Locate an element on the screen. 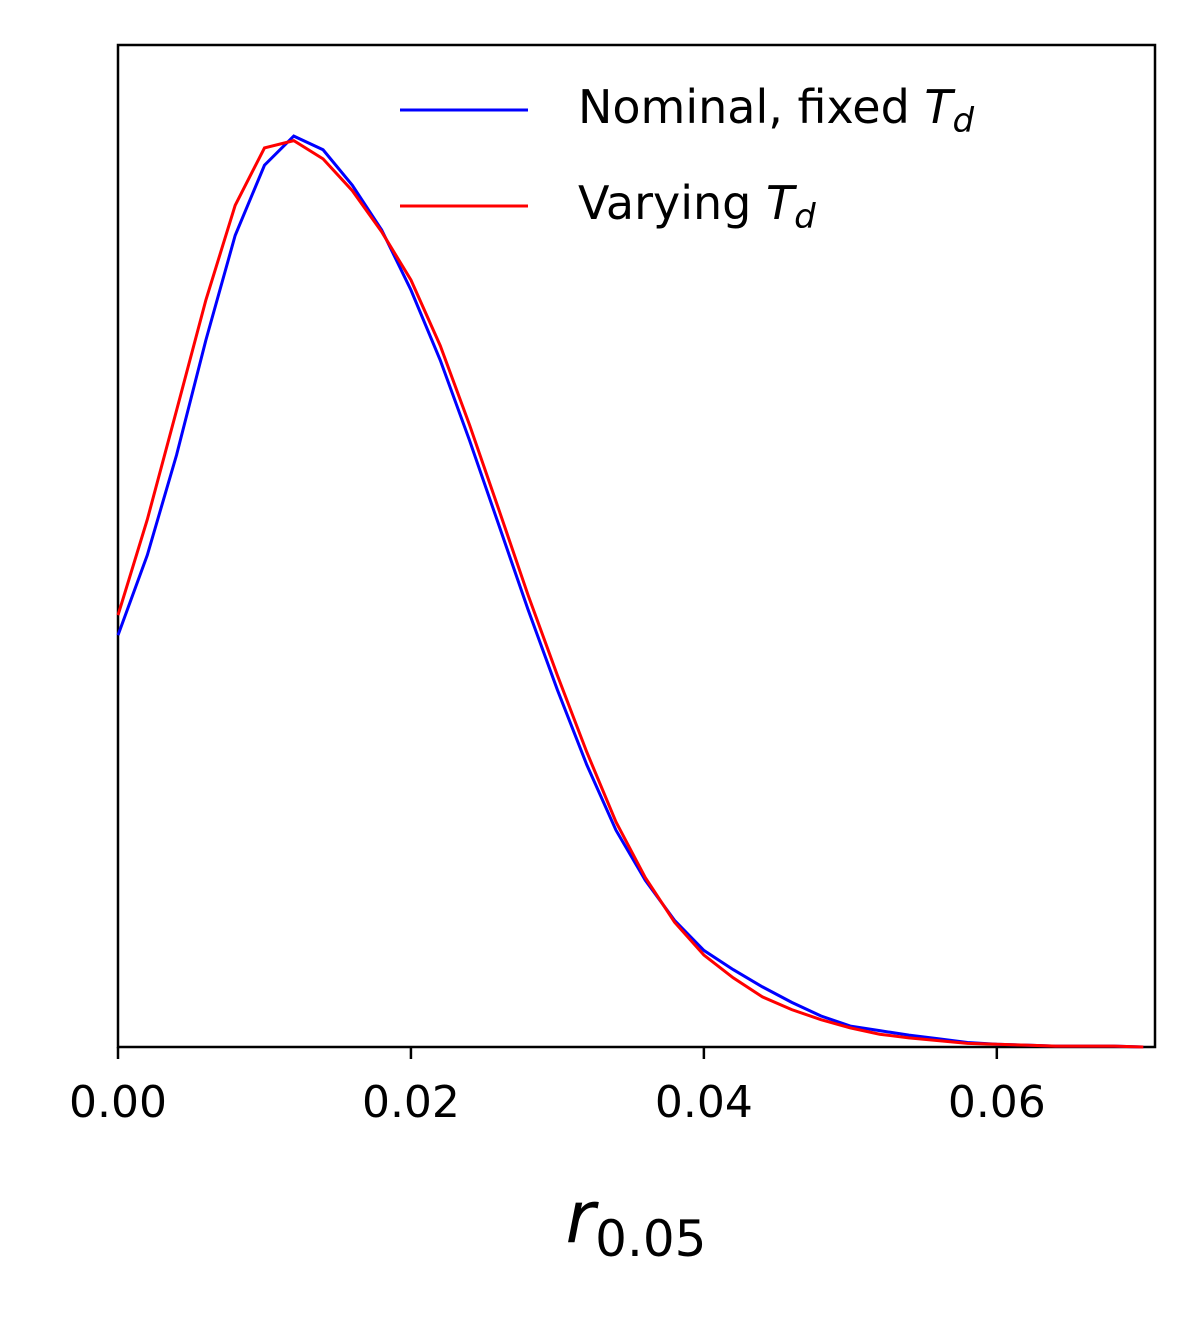 Image resolution: width=1200 pixels, height=1320 pixels. x-tick-label: 0.00 is located at coordinates (118, 1102).